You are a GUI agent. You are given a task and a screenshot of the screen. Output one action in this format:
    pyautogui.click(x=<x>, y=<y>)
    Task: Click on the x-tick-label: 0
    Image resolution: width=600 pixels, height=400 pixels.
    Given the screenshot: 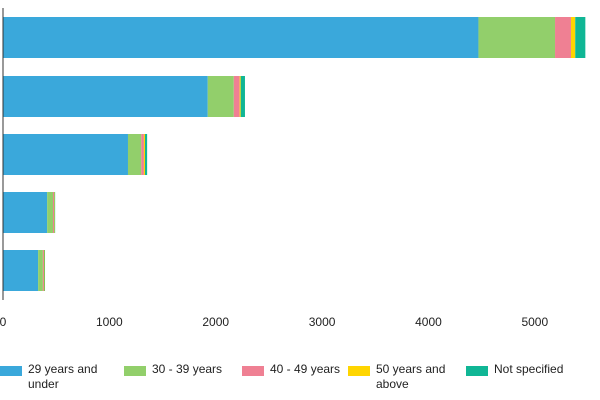 What is the action you would take?
    pyautogui.click(x=3, y=322)
    